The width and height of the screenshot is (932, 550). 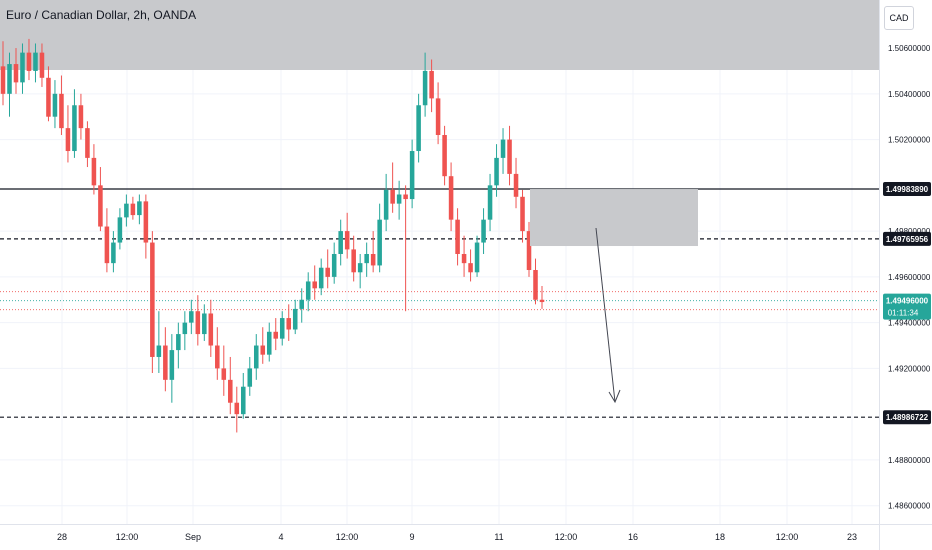 What do you see at coordinates (633, 537) in the screenshot?
I see `time-tick-label: 16` at bounding box center [633, 537].